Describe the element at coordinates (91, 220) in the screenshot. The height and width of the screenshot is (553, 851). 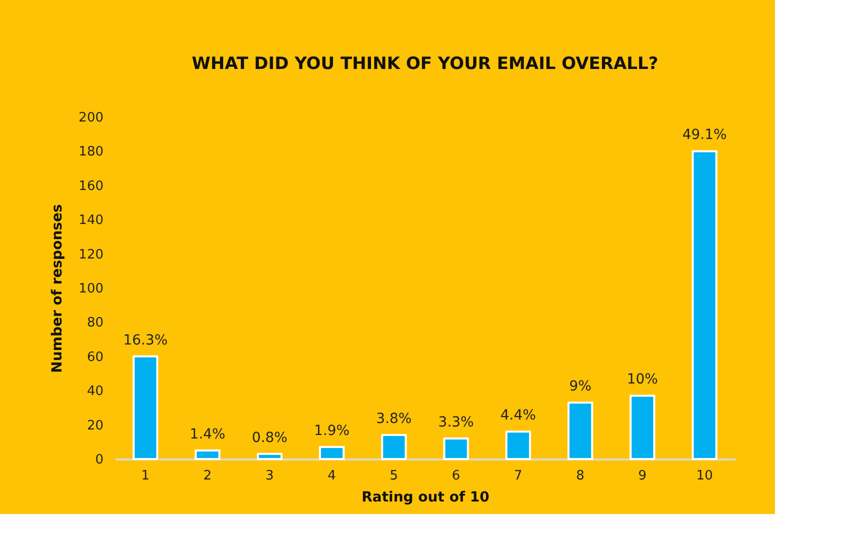
I see `y-tick-label: 140` at that location.